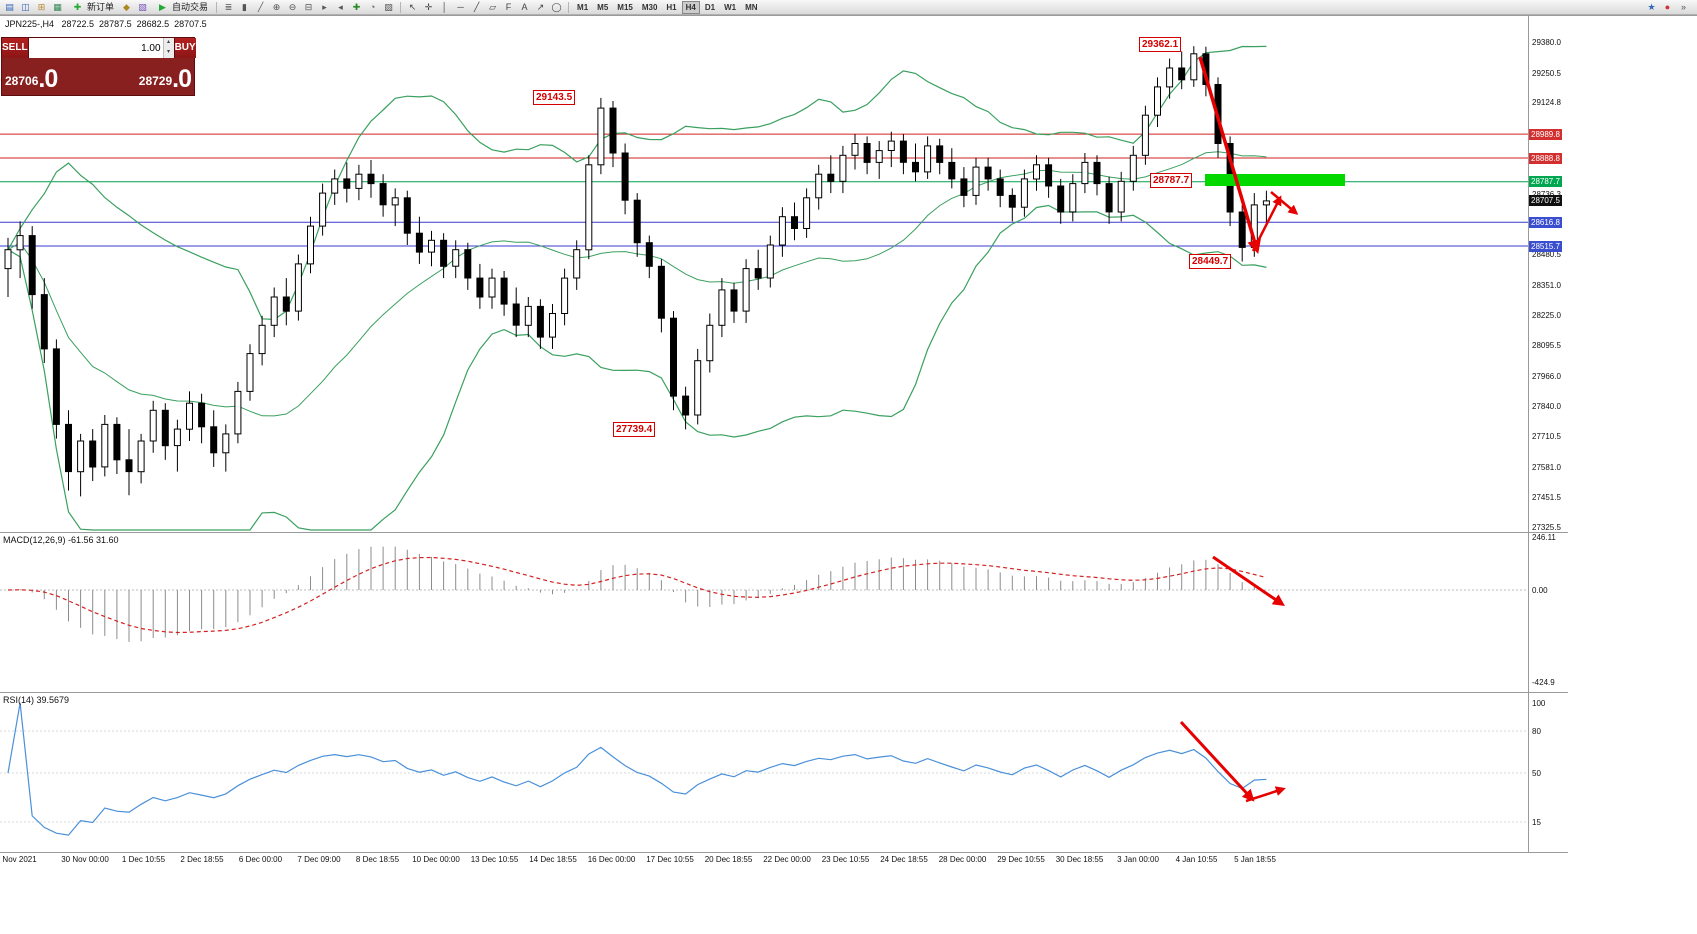 This screenshot has height=934, width=1697. Describe the element at coordinates (540, 6) in the screenshot. I see `arrows-icon: ↗` at that location.